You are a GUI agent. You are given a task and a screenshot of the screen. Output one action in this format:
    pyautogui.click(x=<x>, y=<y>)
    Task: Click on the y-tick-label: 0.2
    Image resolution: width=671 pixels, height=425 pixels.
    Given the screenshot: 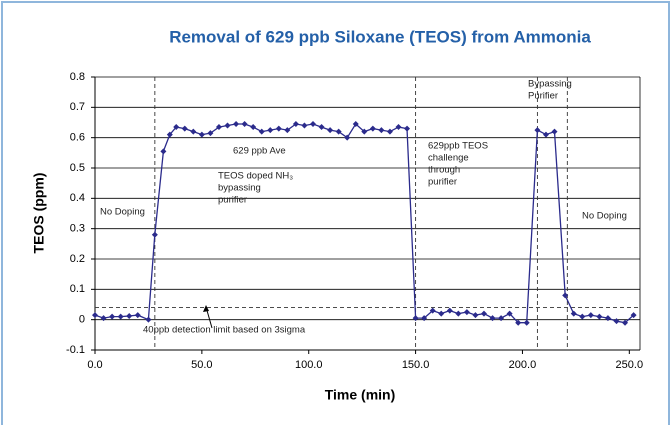 What is the action you would take?
    pyautogui.click(x=77, y=259)
    